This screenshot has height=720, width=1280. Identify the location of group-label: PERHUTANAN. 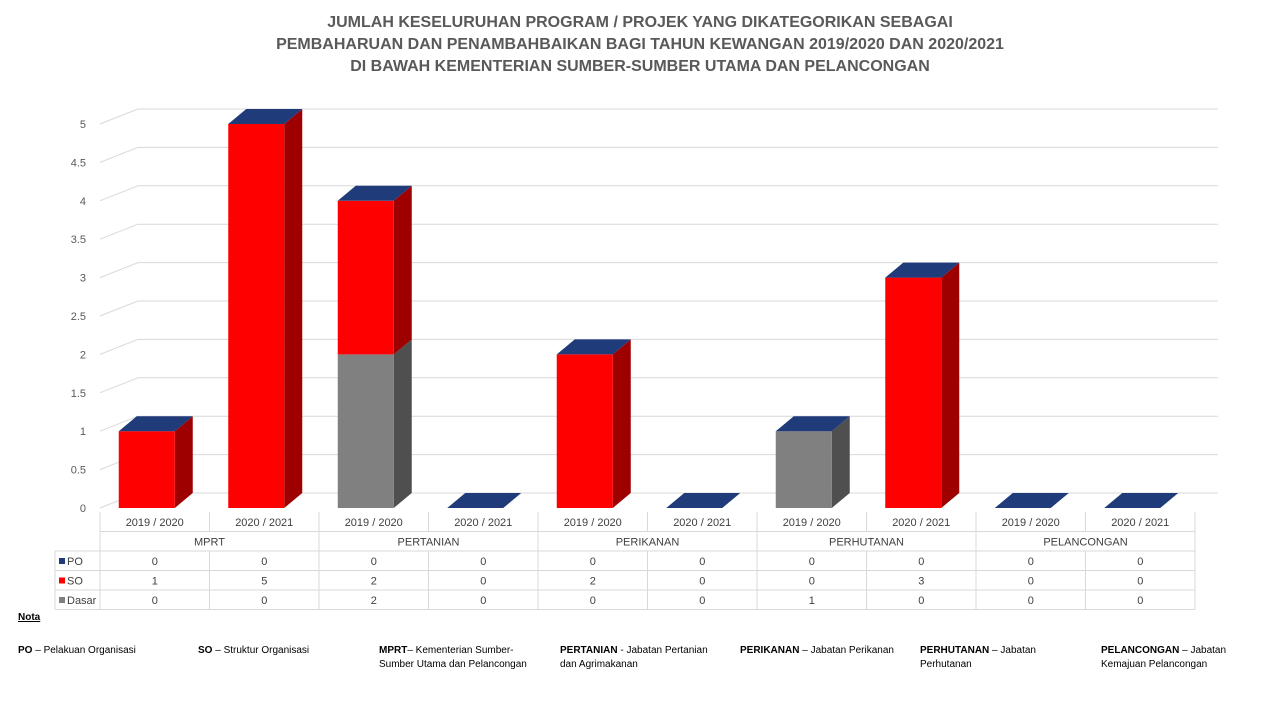
(866, 543).